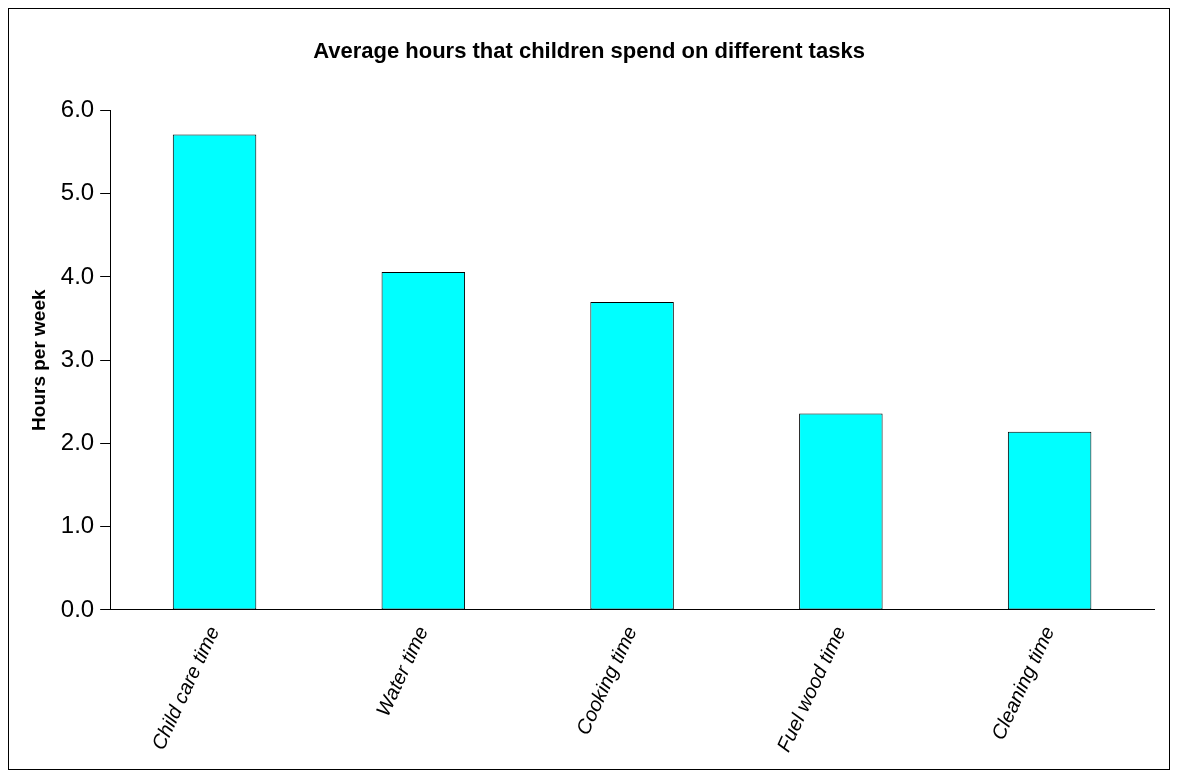 The image size is (1180, 780). What do you see at coordinates (77, 192) in the screenshot?
I see `y-tick-label: 5.0` at bounding box center [77, 192].